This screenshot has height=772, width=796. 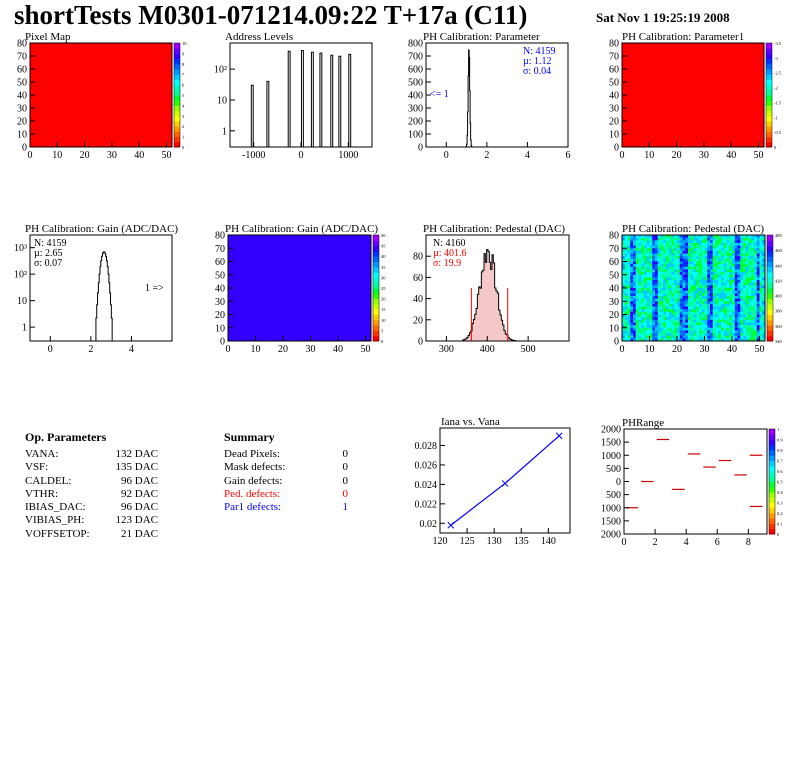 I want to click on y-tick-label: 0, so click(x=222, y=342).